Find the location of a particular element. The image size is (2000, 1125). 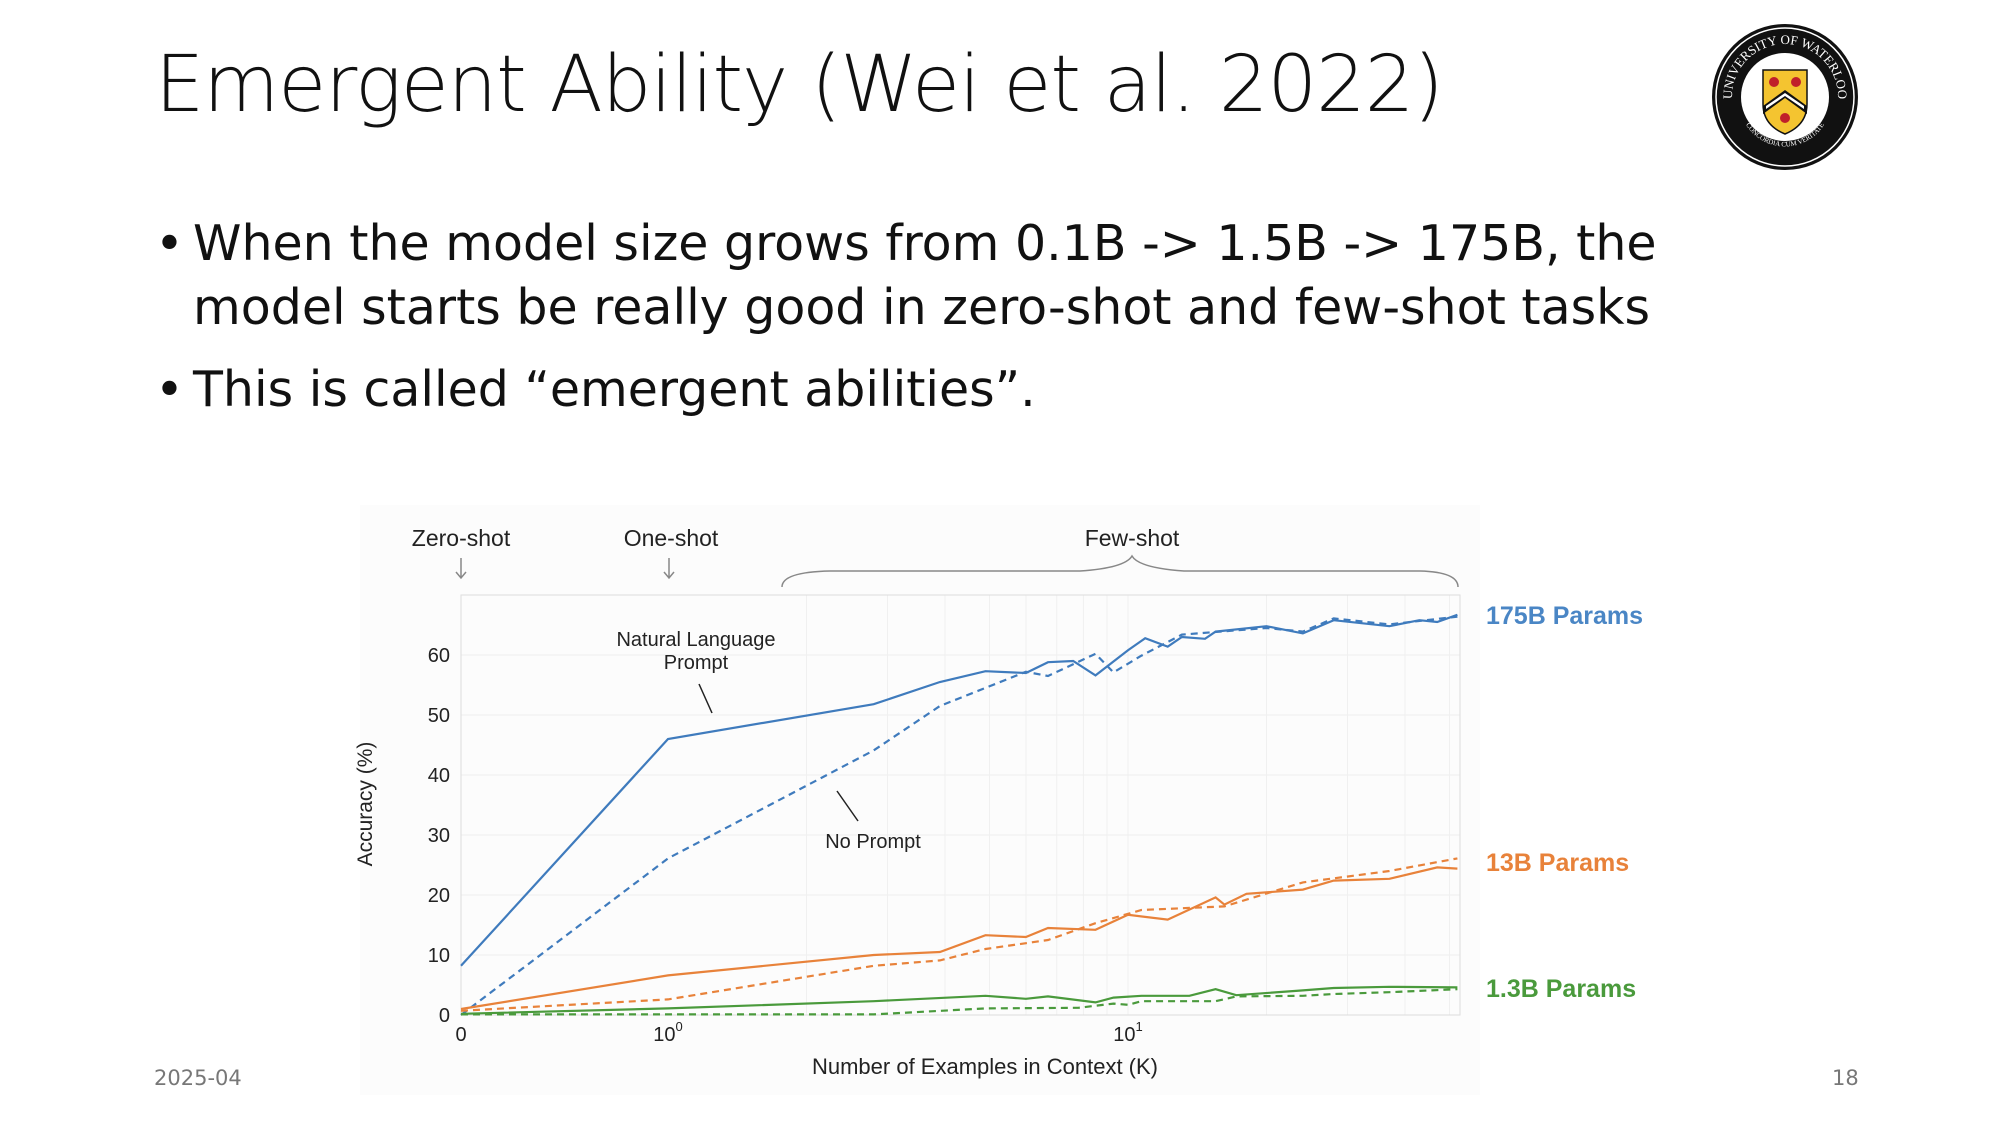

nl-prompt-annotation-line1: Natural Language is located at coordinates (695, 640).